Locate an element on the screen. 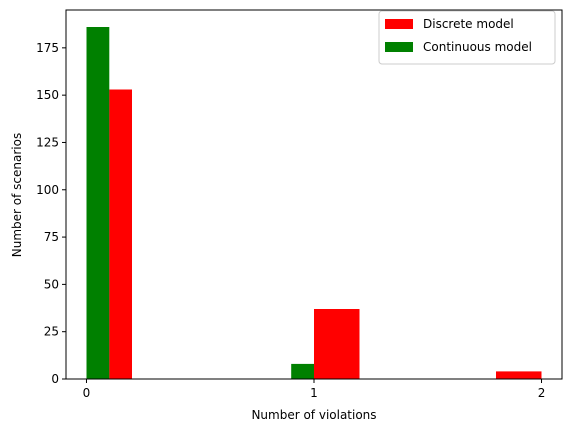 This screenshot has width=571, height=432. legend-frame is located at coordinates (467, 37).